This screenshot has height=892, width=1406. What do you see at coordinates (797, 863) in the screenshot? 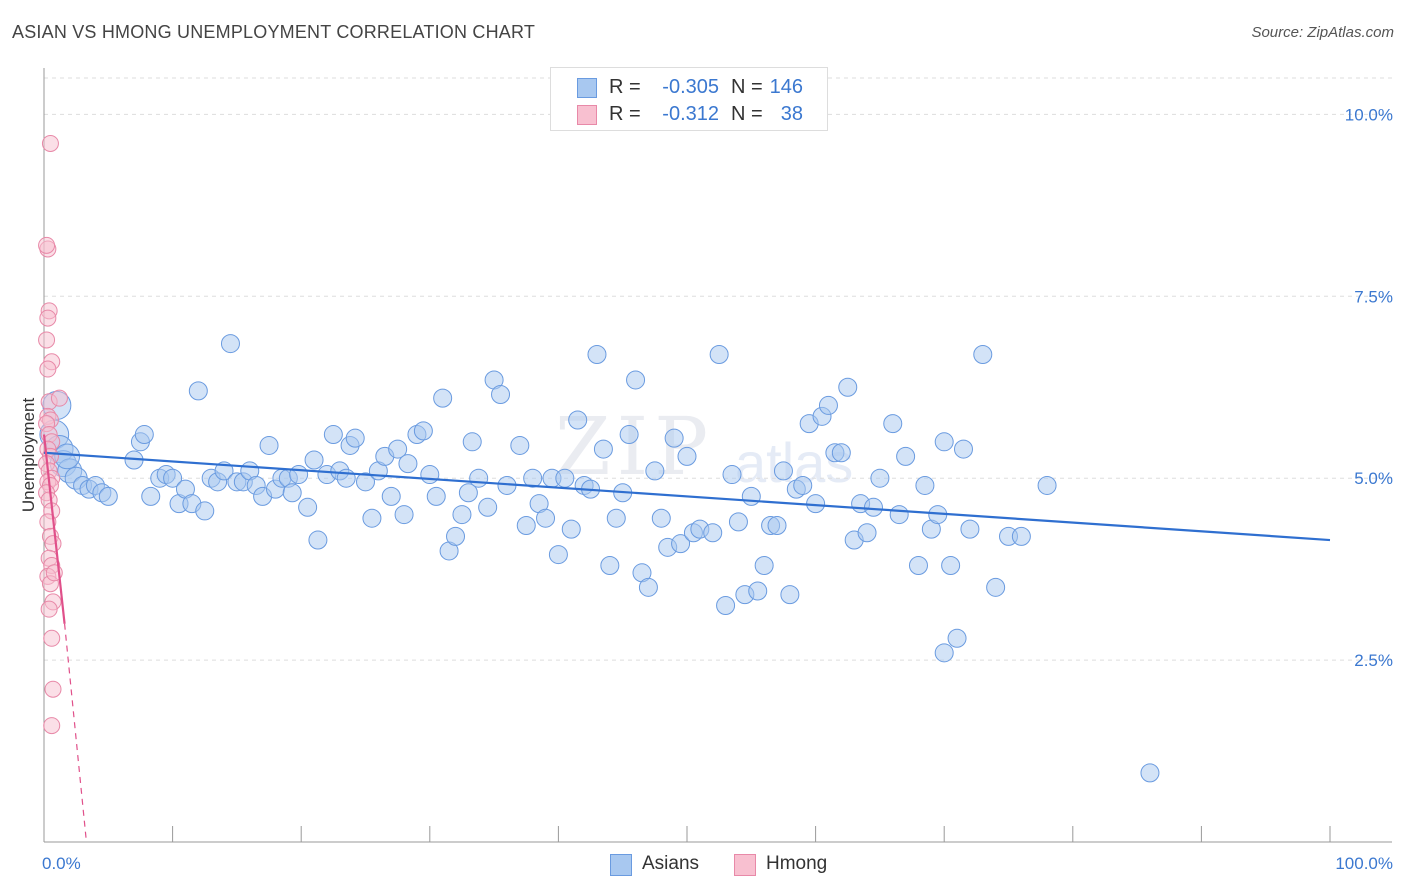
I see `legend-label-hmong: Hmong` at bounding box center [797, 863].